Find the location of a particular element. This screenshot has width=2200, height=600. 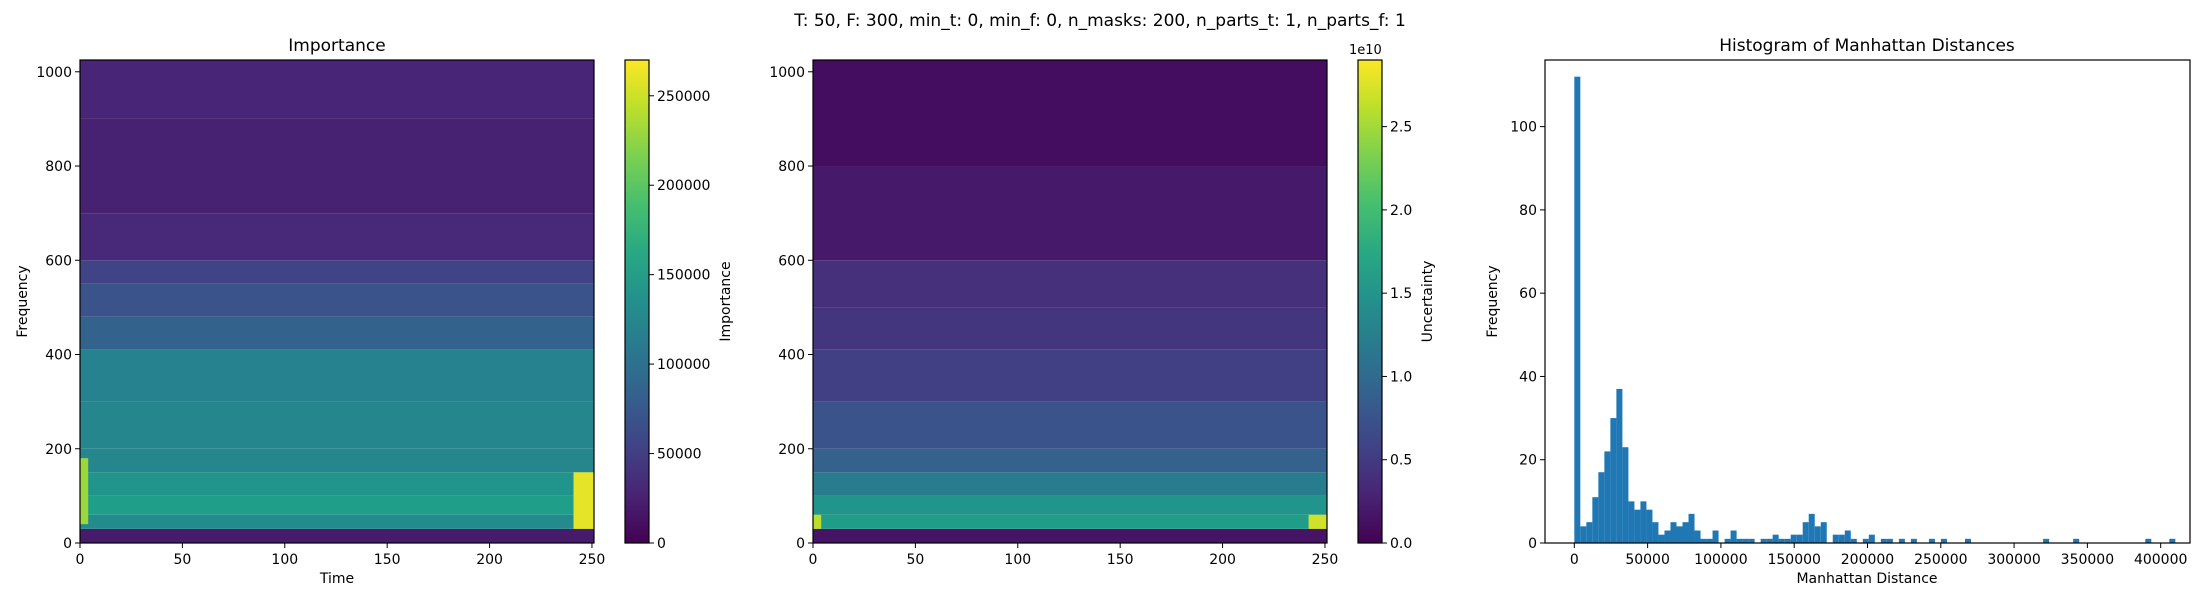

x-tick-label: 350000 is located at coordinates (2087, 560).